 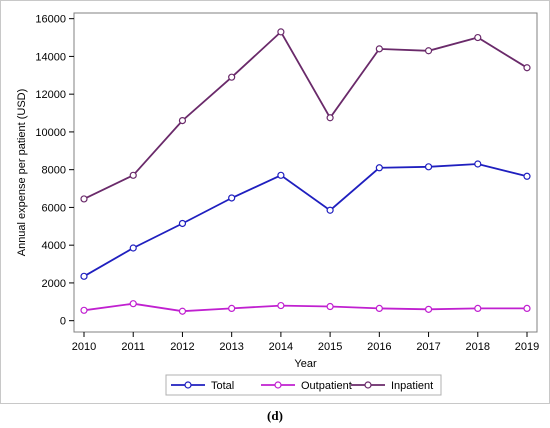 I want to click on legend-box, so click(x=303, y=385).